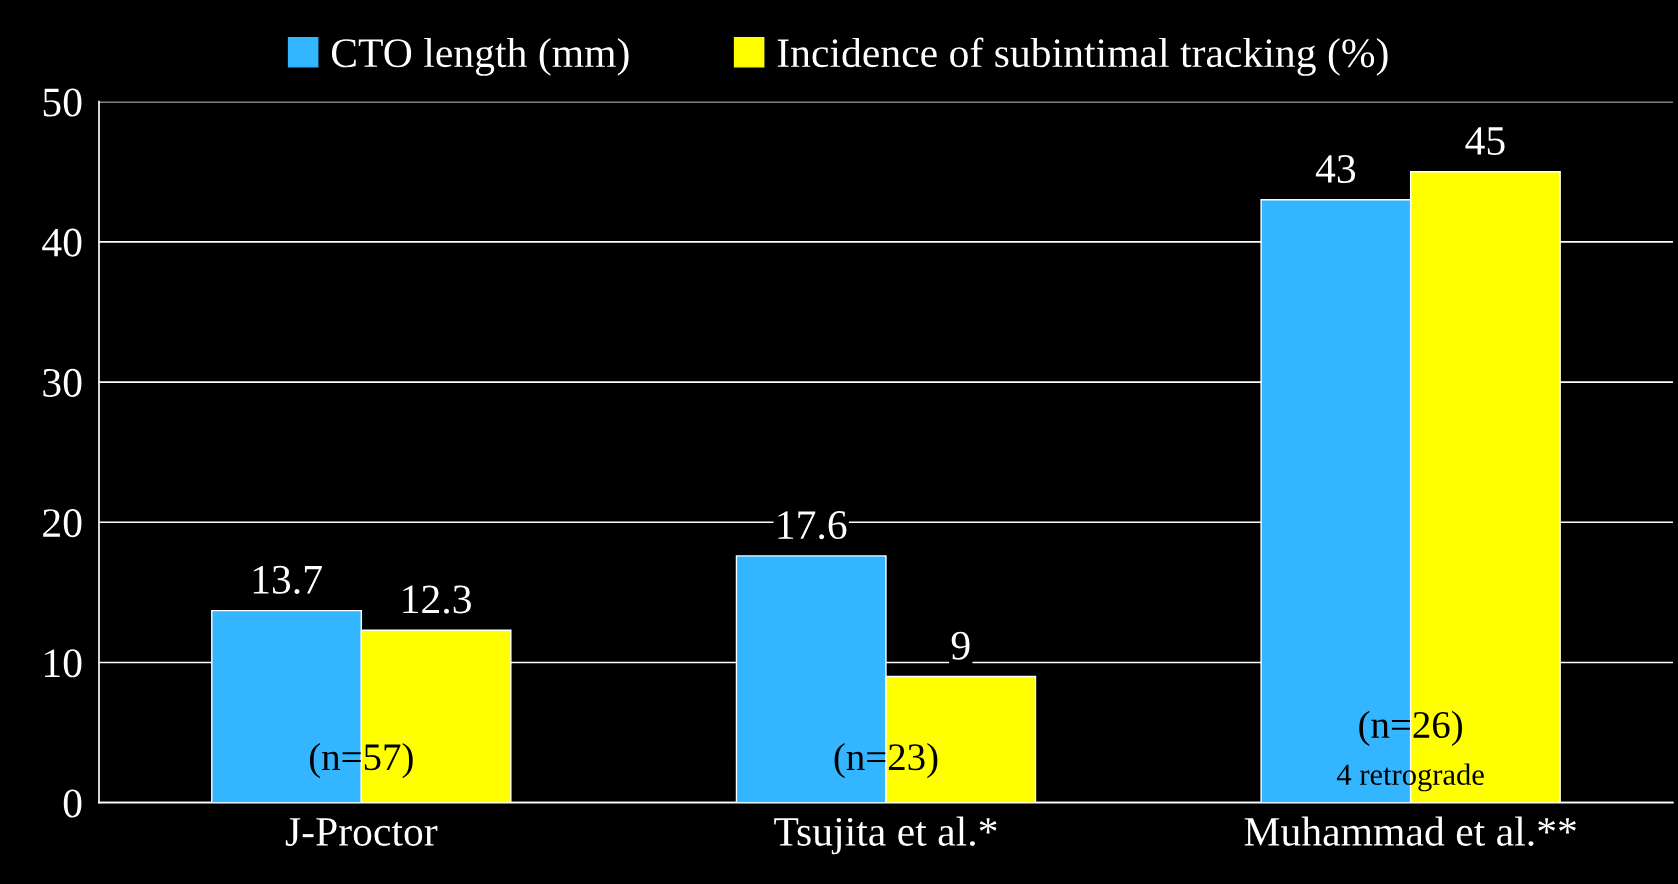 The image size is (1678, 884). What do you see at coordinates (62, 242) in the screenshot?
I see `y-tick-label: 40` at bounding box center [62, 242].